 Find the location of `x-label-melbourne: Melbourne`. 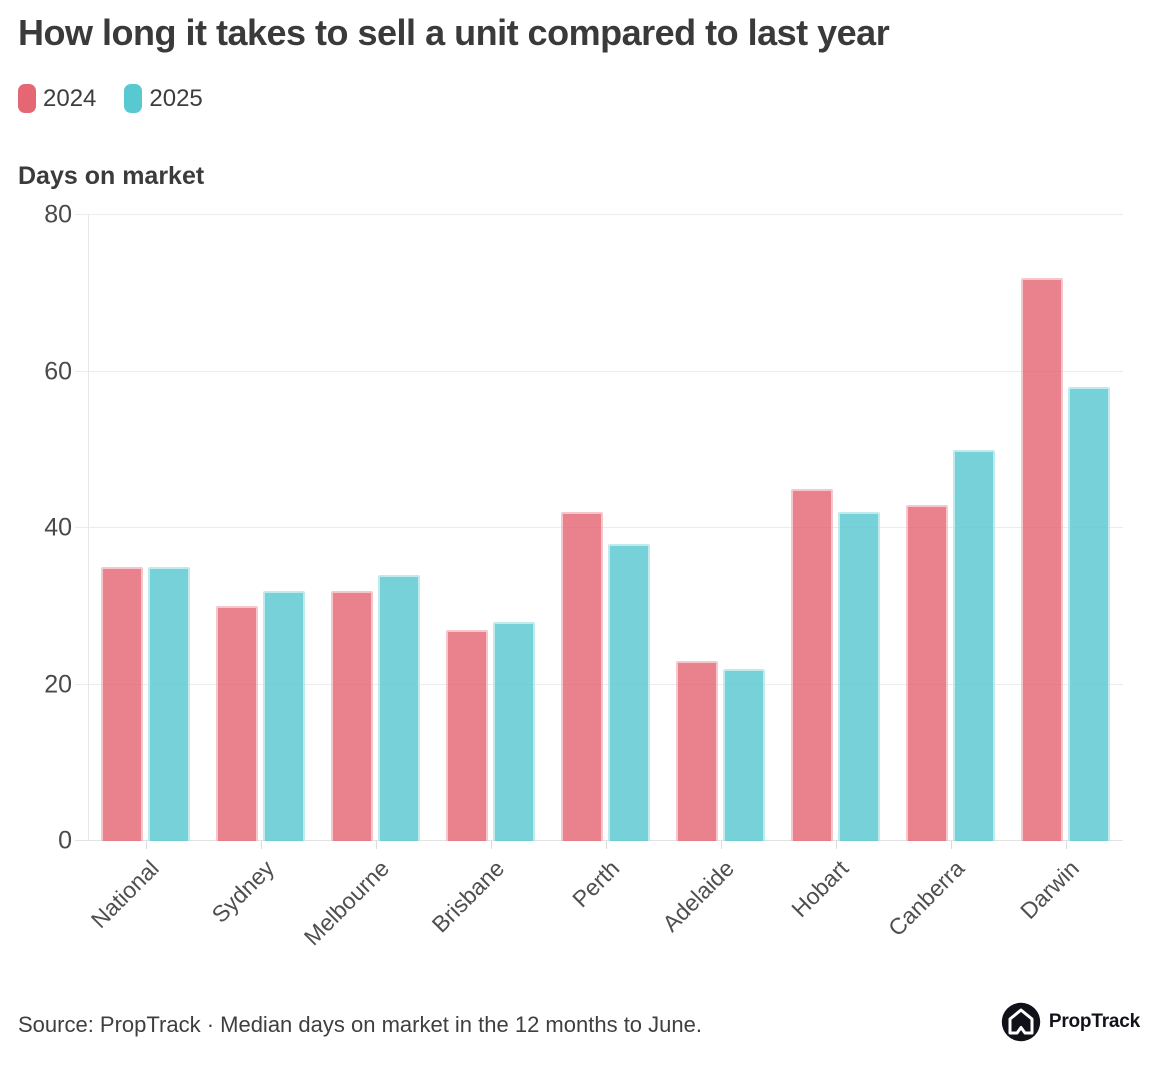

x-label-melbourne: Melbourne is located at coordinates (346, 903).